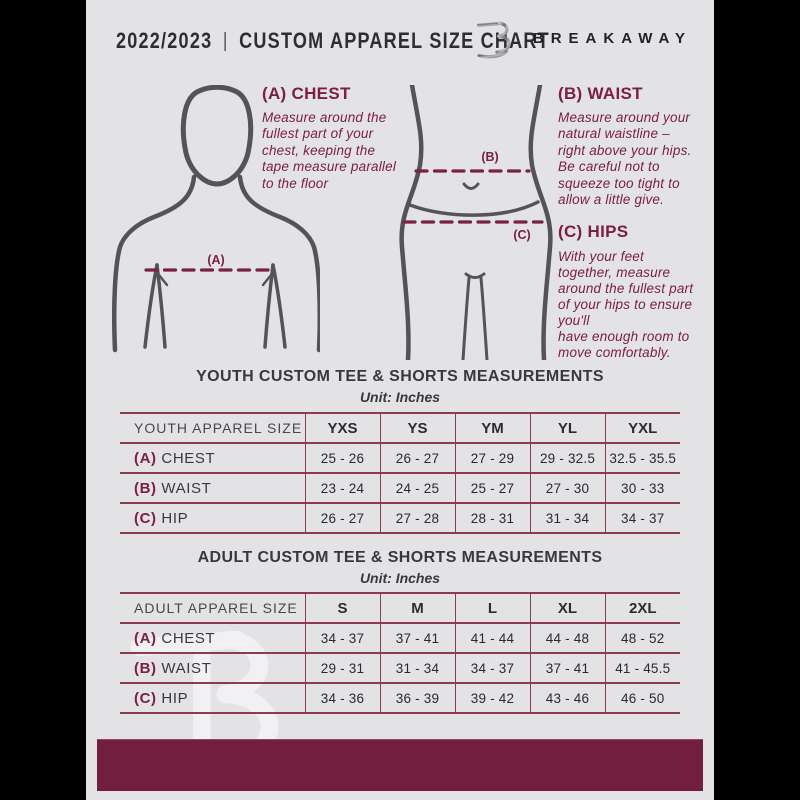 This screenshot has width=800, height=800. What do you see at coordinates (642, 428) in the screenshot?
I see `col-header: YXL` at bounding box center [642, 428].